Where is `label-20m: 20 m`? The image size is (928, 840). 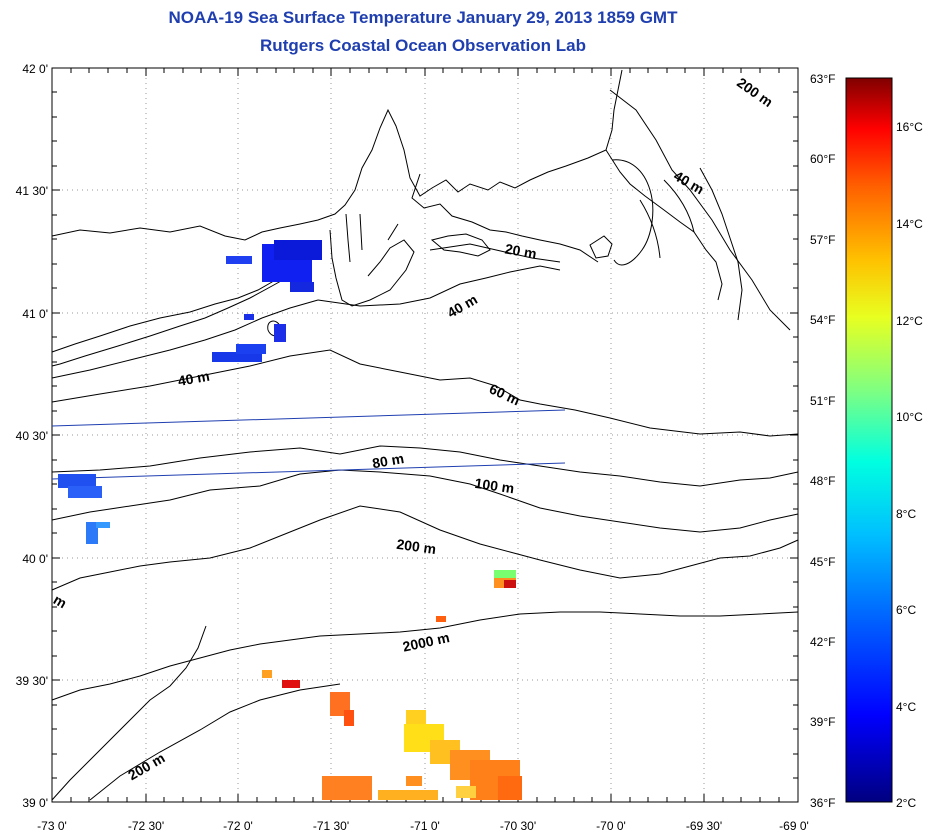 label-20m: 20 m is located at coordinates (521, 250).